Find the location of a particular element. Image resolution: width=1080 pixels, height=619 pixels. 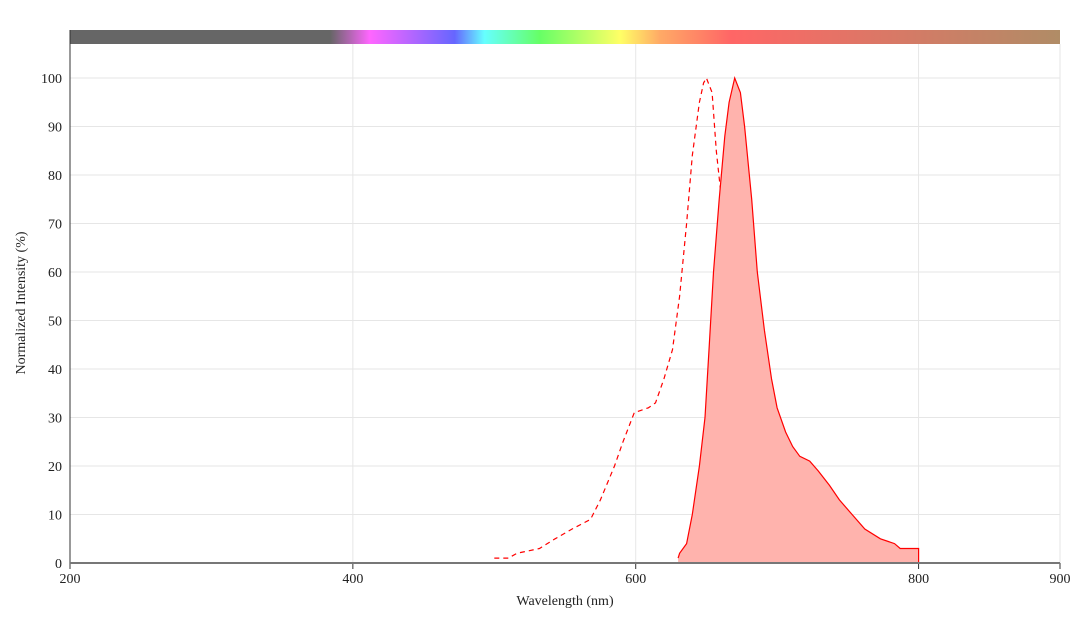

spectrum-color-bar is located at coordinates (565, 37).